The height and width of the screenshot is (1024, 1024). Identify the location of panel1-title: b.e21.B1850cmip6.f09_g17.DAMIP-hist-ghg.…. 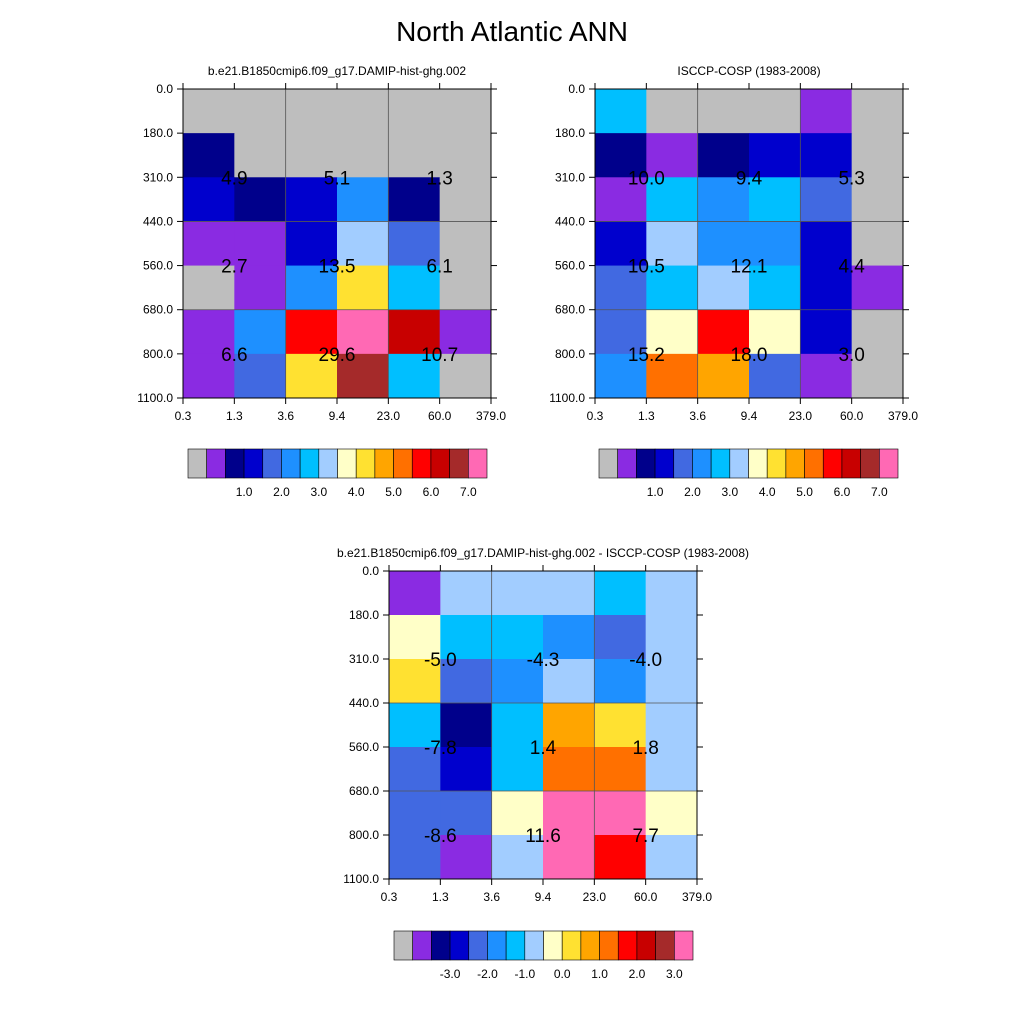
(337, 71).